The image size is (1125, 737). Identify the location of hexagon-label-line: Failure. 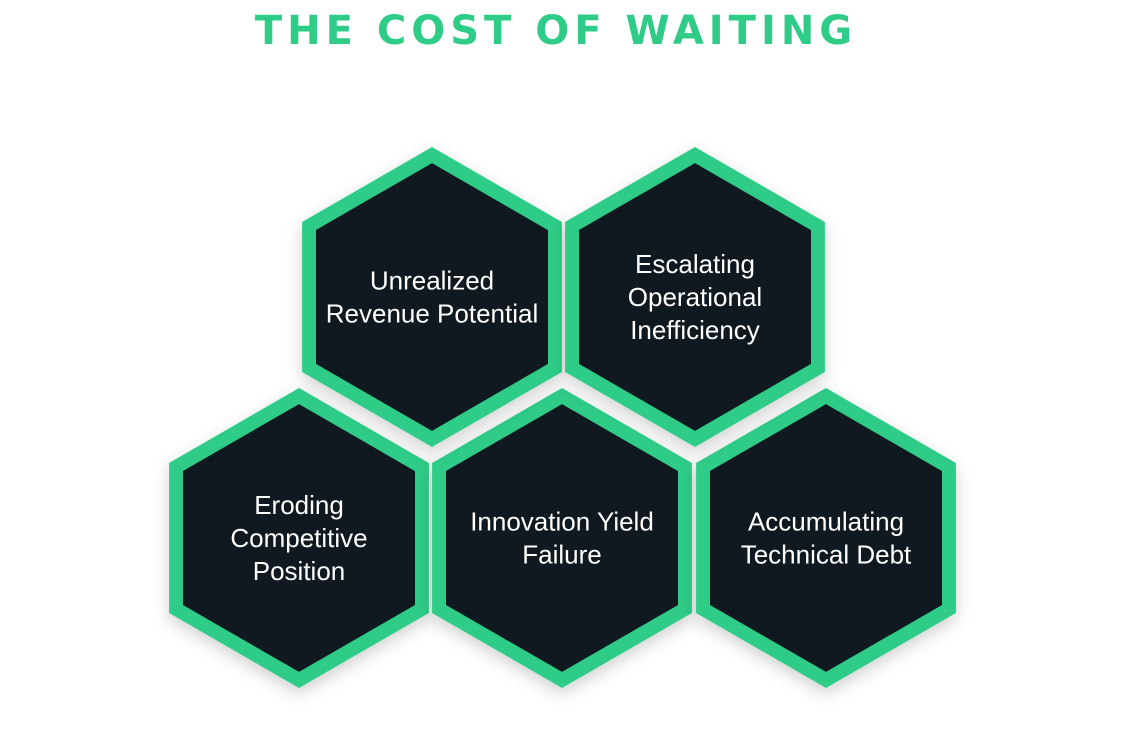
(561, 555).